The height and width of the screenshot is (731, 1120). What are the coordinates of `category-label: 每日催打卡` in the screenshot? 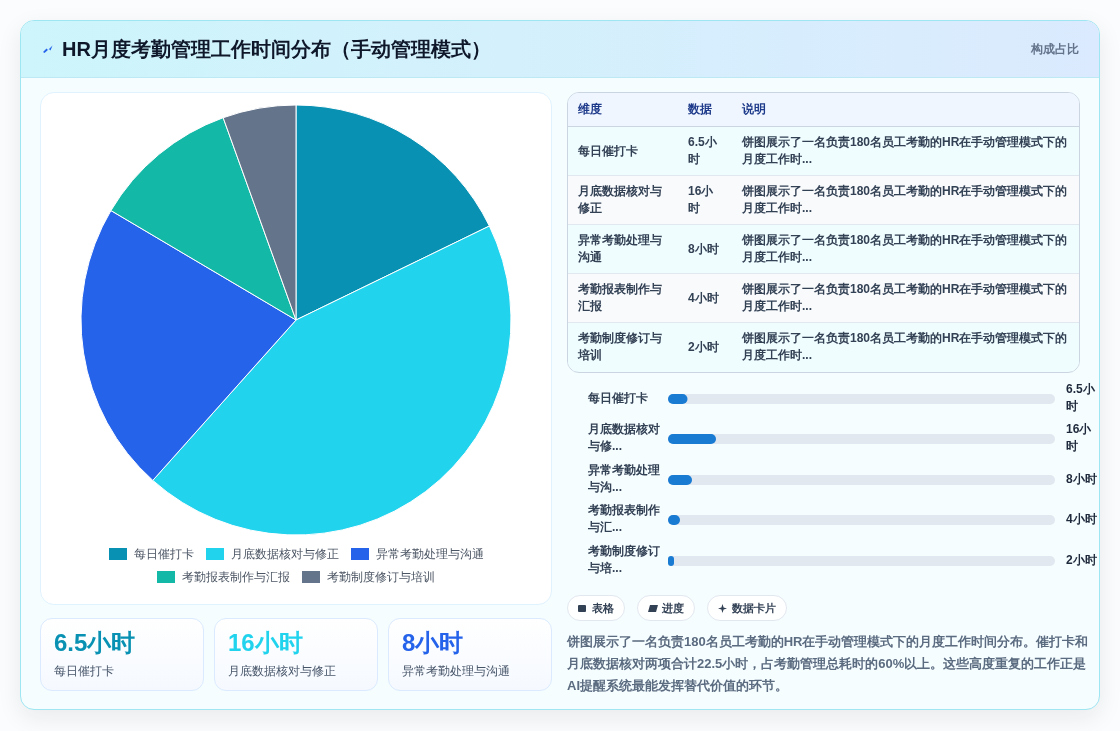 It's located at (84, 671).